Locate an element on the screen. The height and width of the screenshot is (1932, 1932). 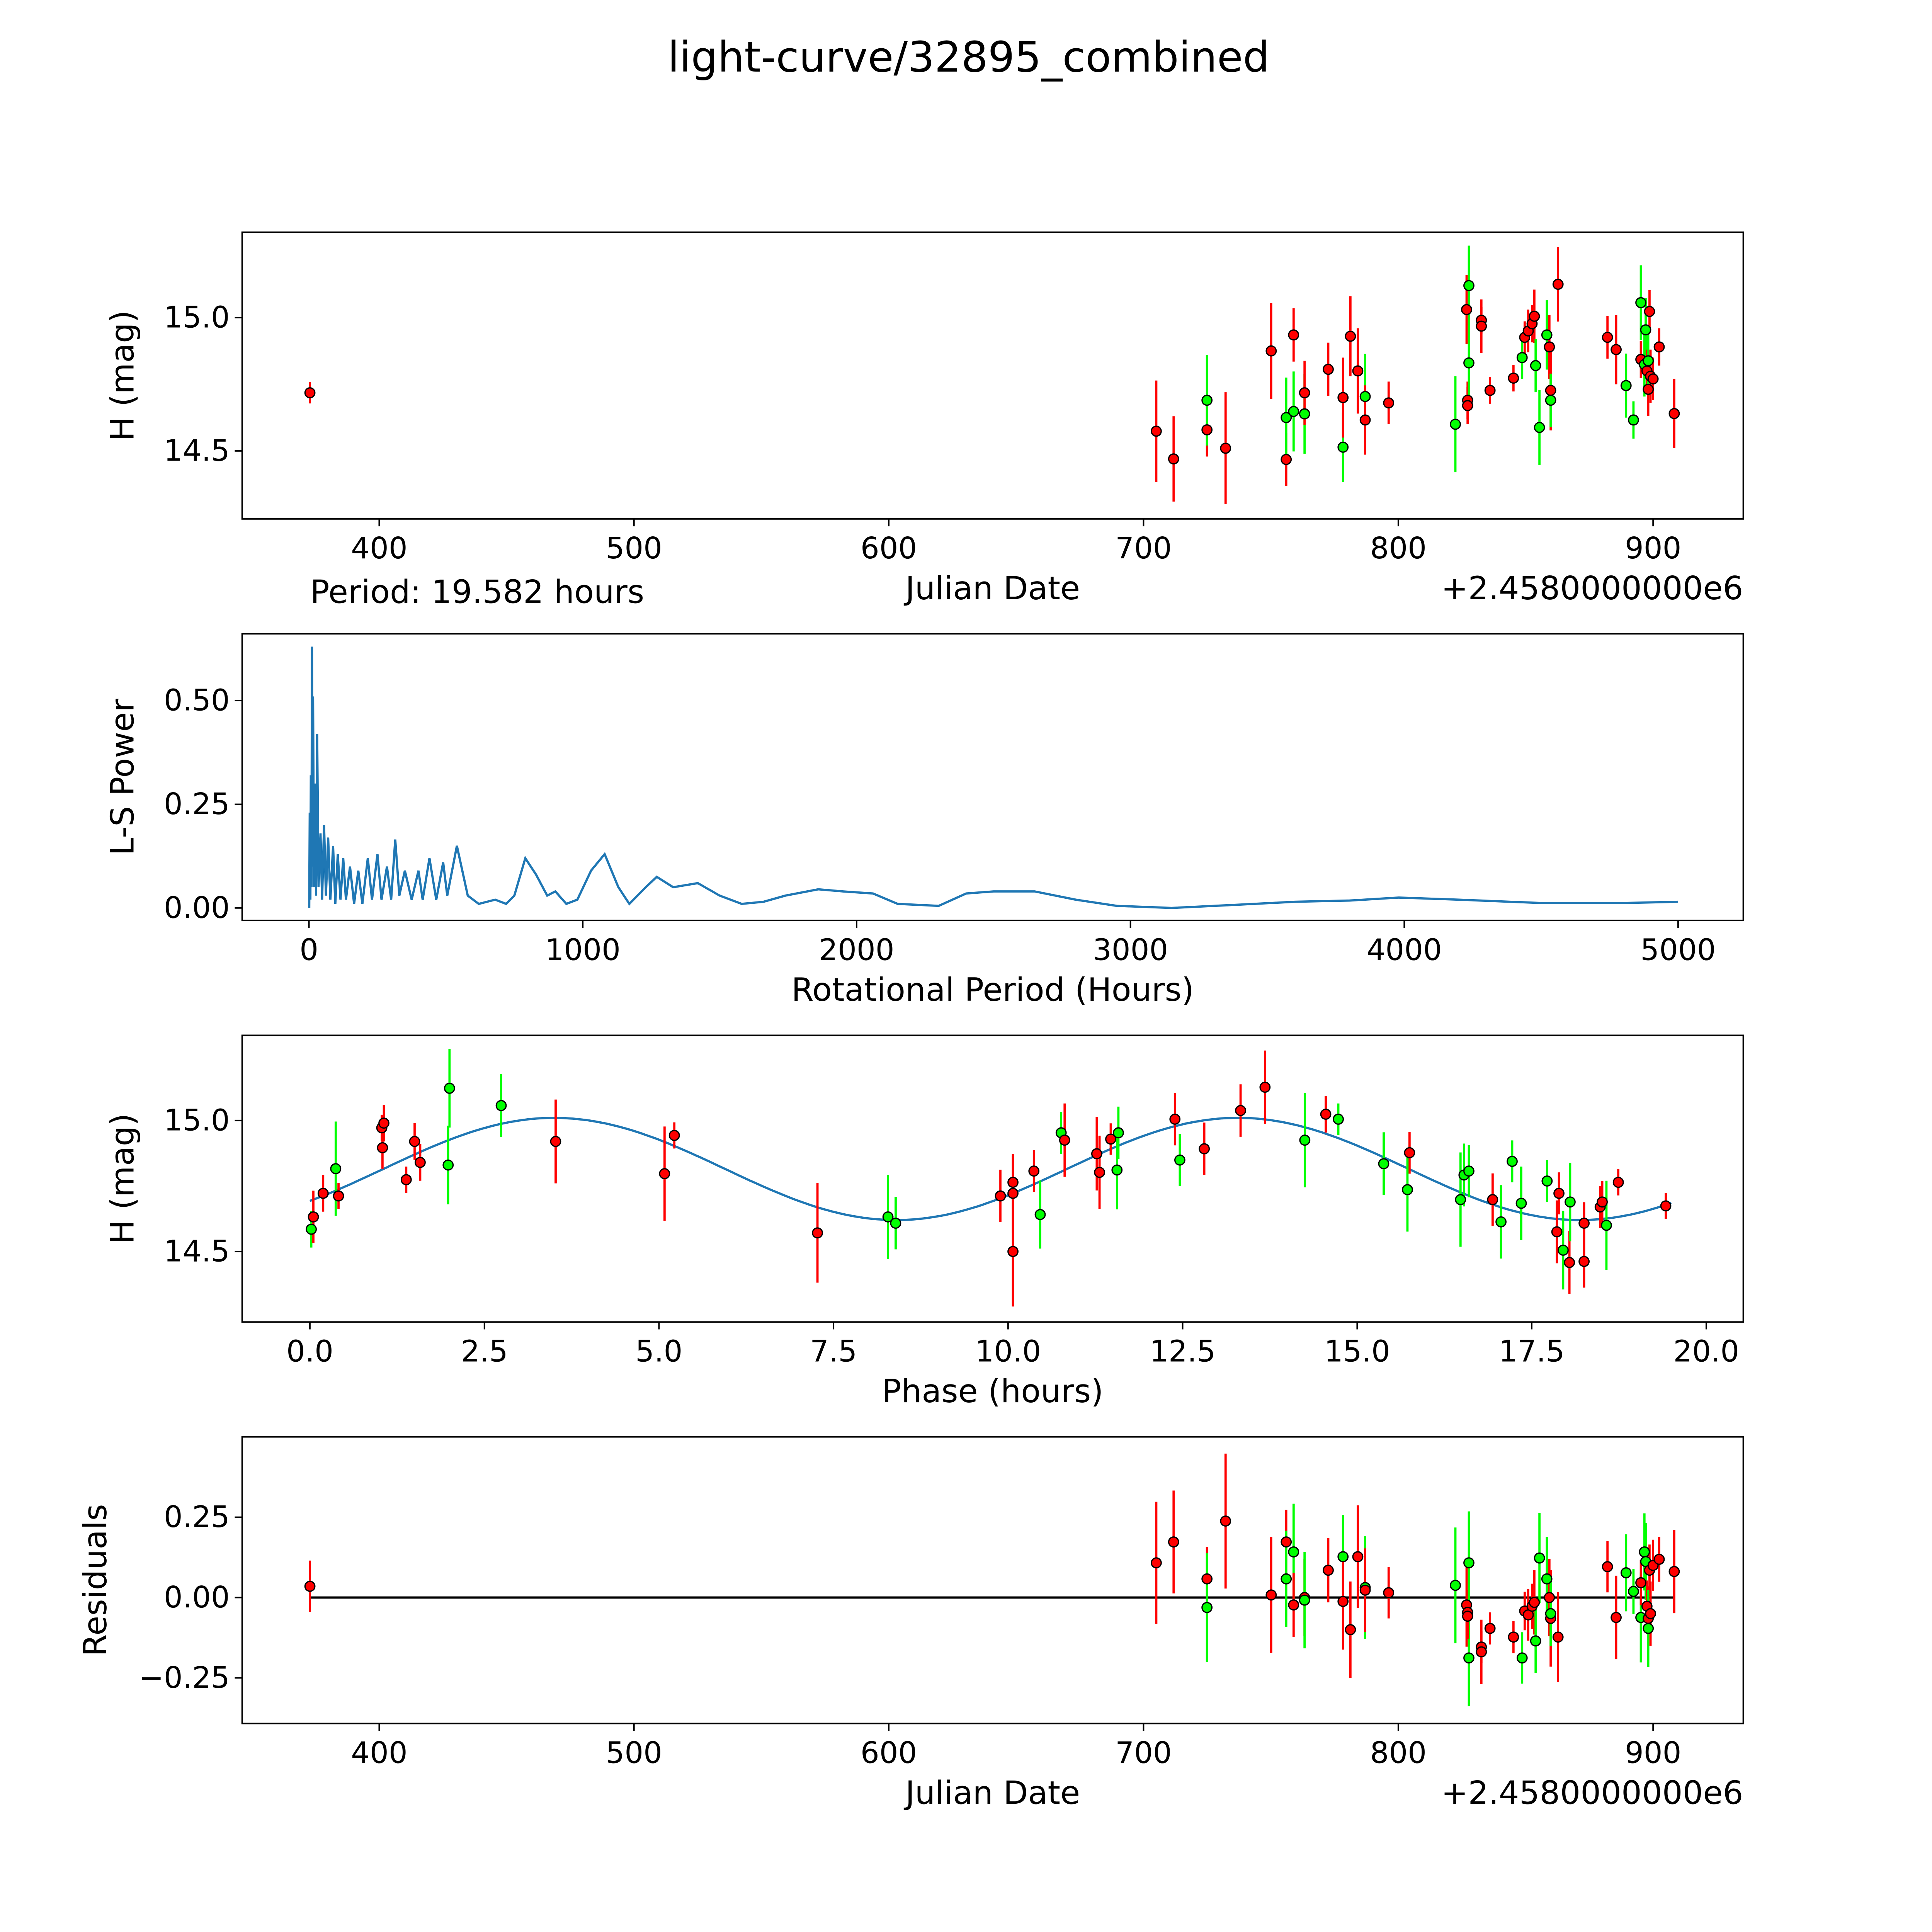
x-tick-label: 2000 is located at coordinates (857, 950).